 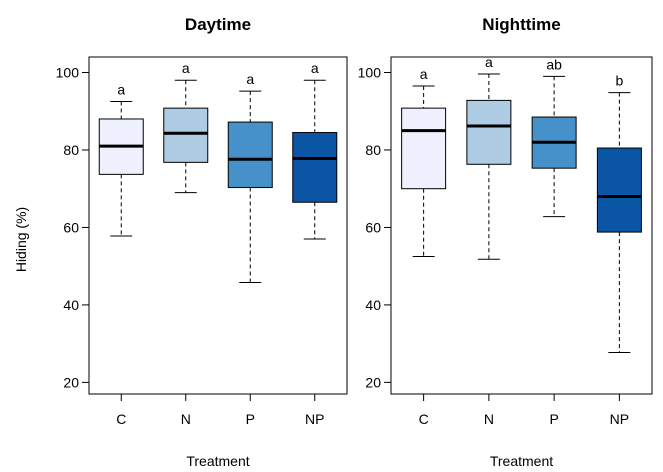 I want to click on panel-title: Daytime, so click(x=218, y=24).